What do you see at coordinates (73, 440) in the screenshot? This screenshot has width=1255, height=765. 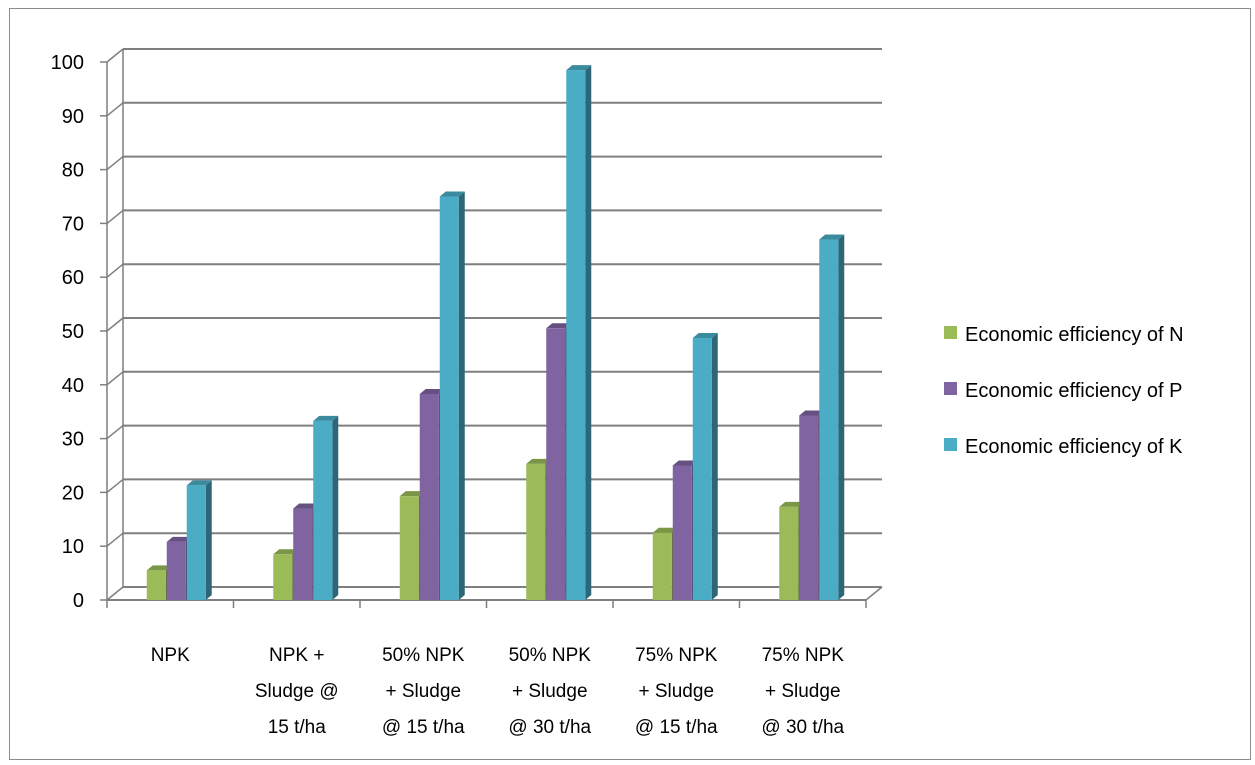 I see `y-tick-label: 30` at bounding box center [73, 440].